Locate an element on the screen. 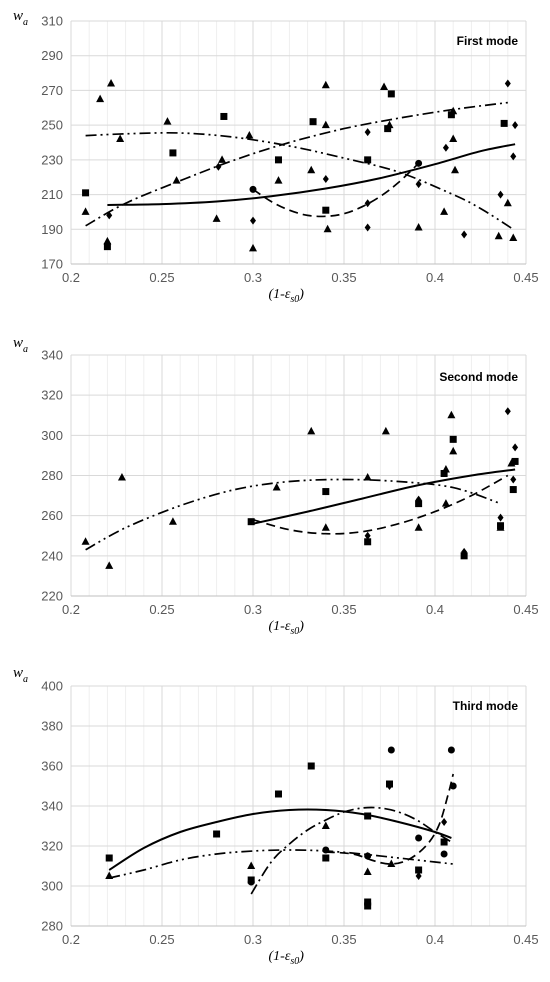  y-tick-label: 320 is located at coordinates (52, 395).